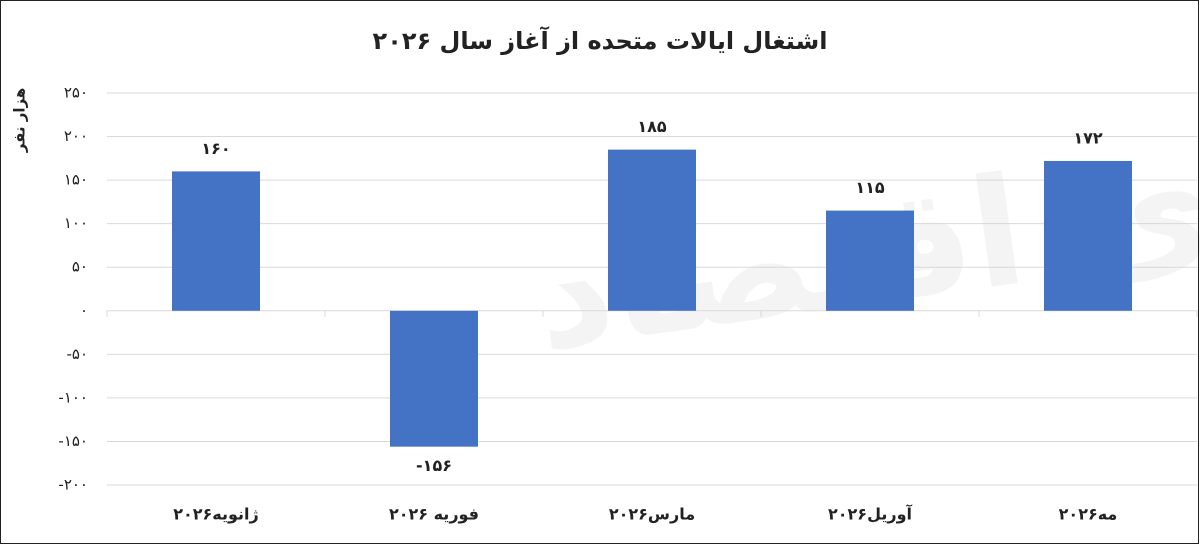  I want to click on y-tick-label: -۱۵۰, so click(73, 441).